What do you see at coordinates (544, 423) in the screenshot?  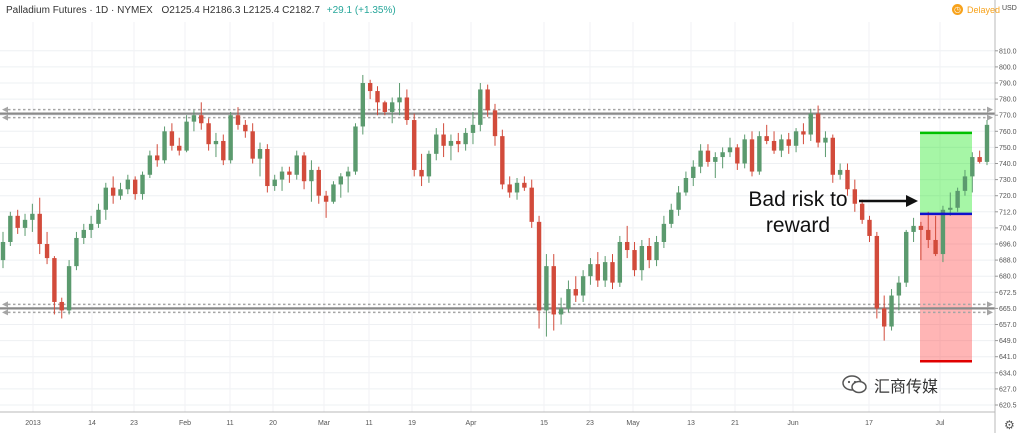 I see `x-tick-label: 15` at bounding box center [544, 423].